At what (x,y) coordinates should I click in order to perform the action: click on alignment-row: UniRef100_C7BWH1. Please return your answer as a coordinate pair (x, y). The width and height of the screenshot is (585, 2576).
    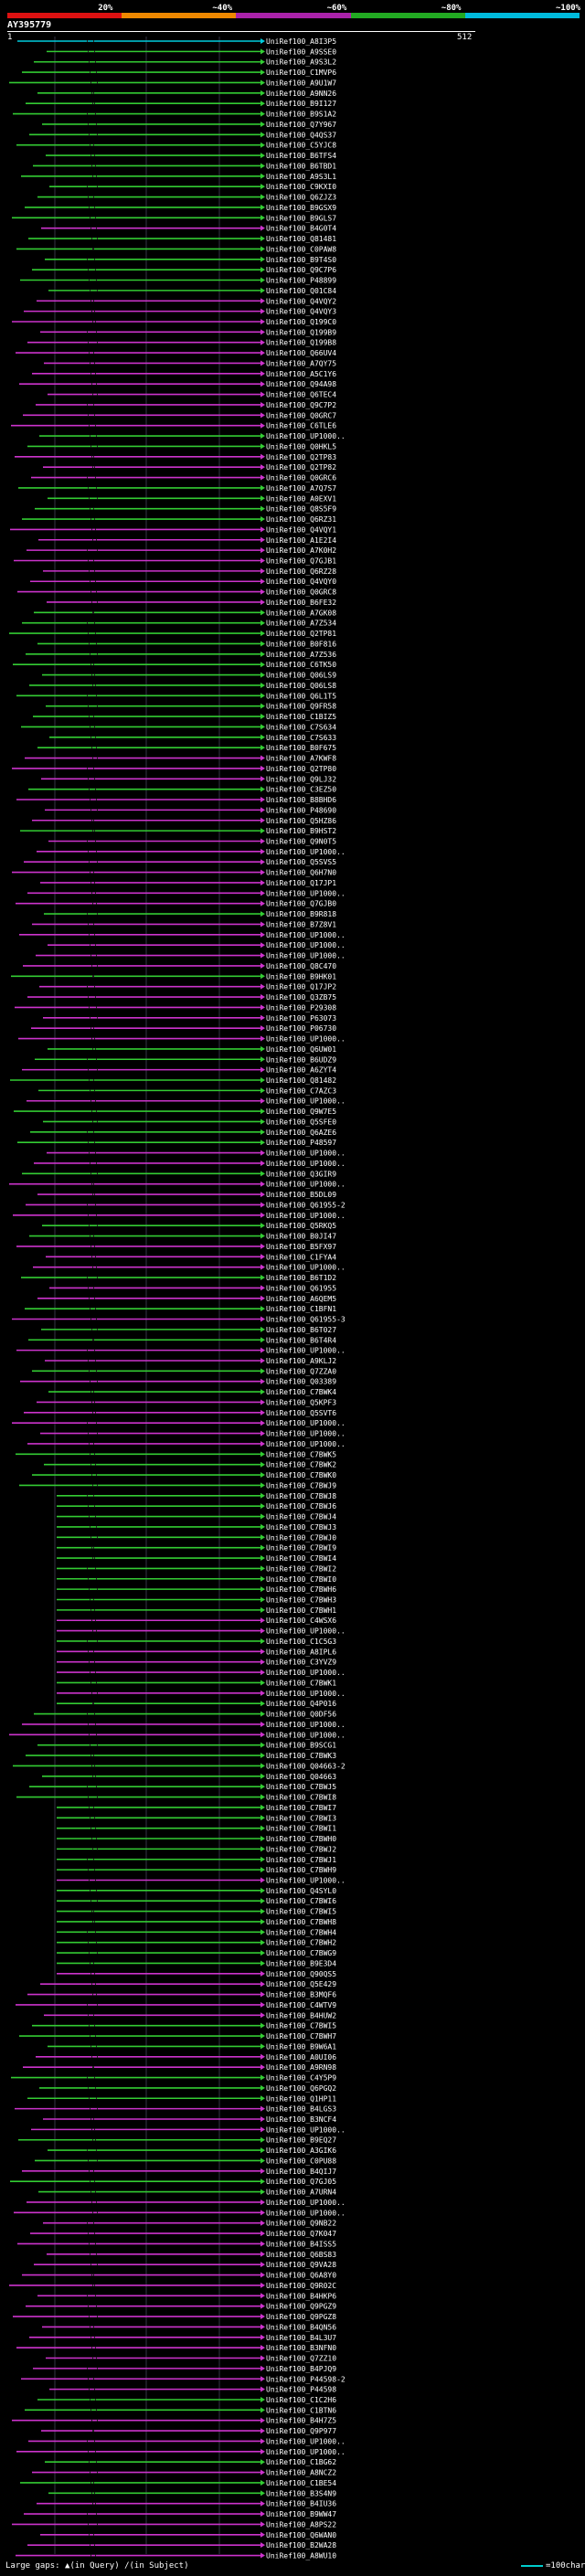
    Looking at the image, I should click on (197, 1610).